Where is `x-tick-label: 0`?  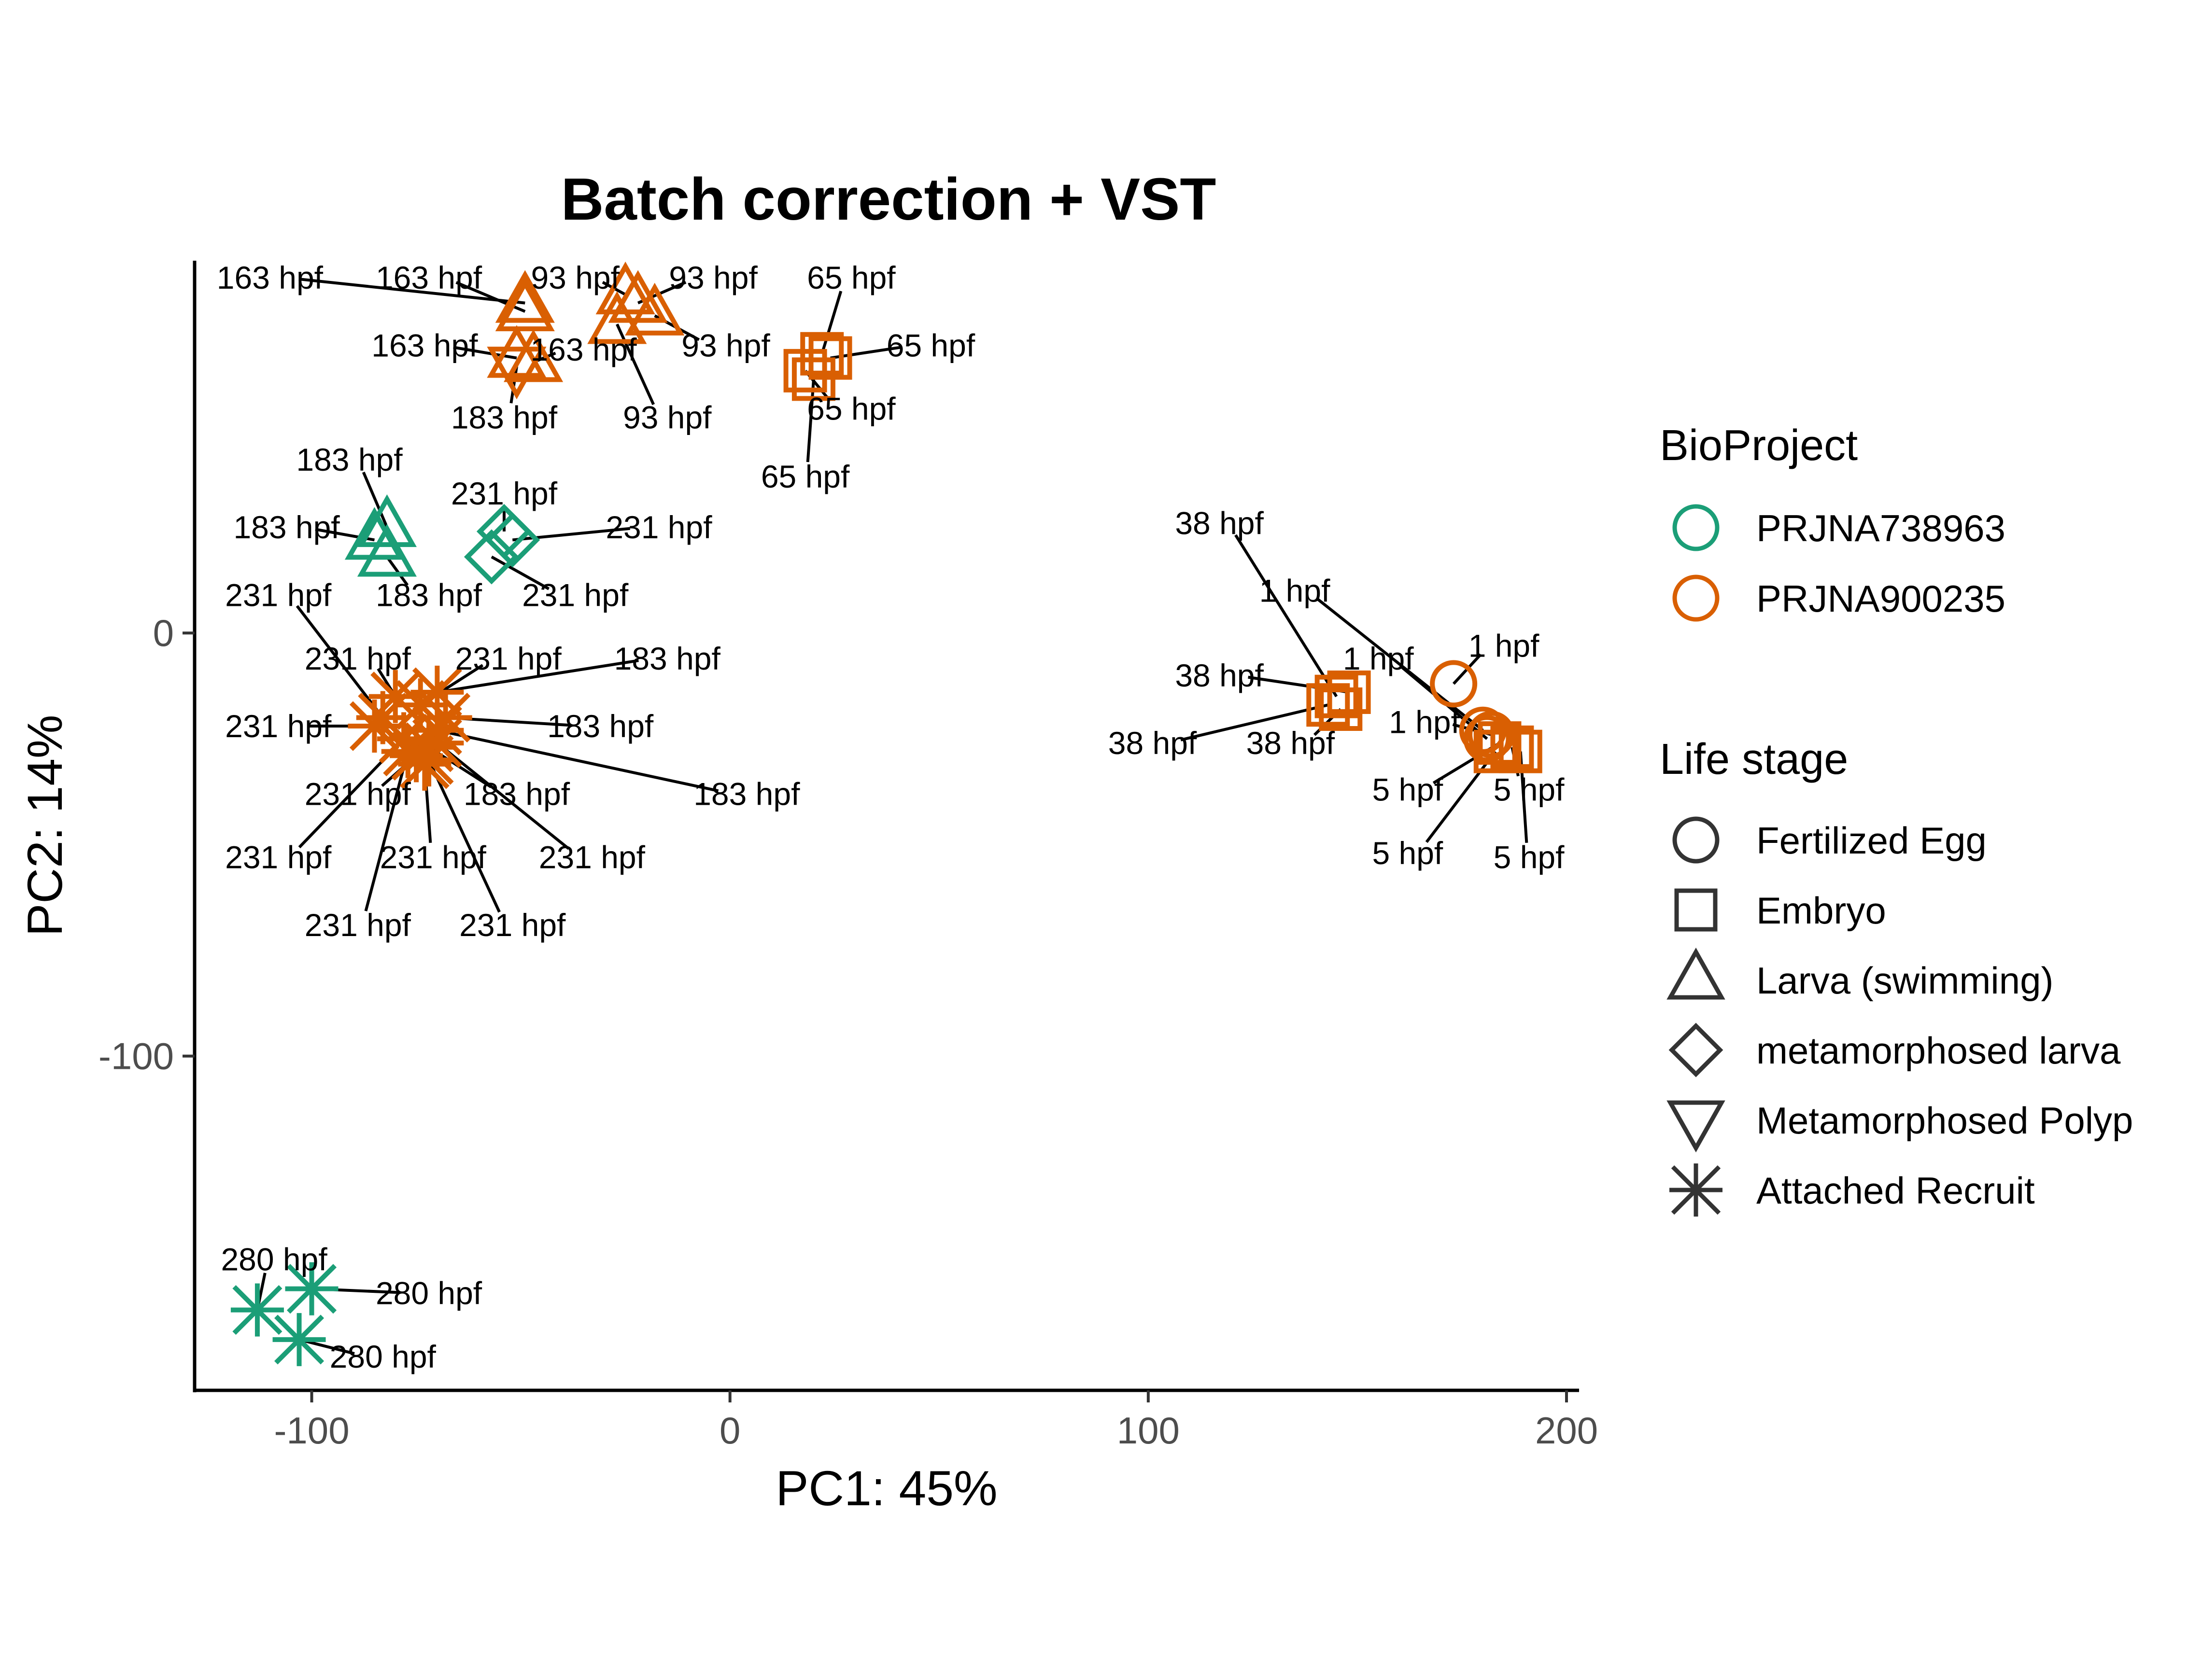
x-tick-label: 0 is located at coordinates (730, 1431).